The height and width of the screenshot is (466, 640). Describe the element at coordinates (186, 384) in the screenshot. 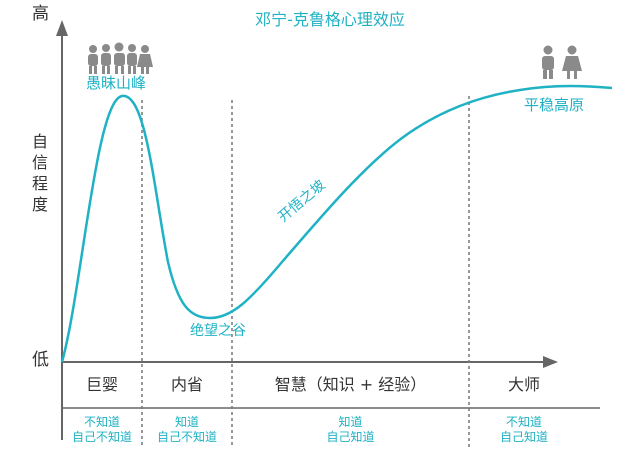

I see `stage-name-introspection: 内省` at that location.